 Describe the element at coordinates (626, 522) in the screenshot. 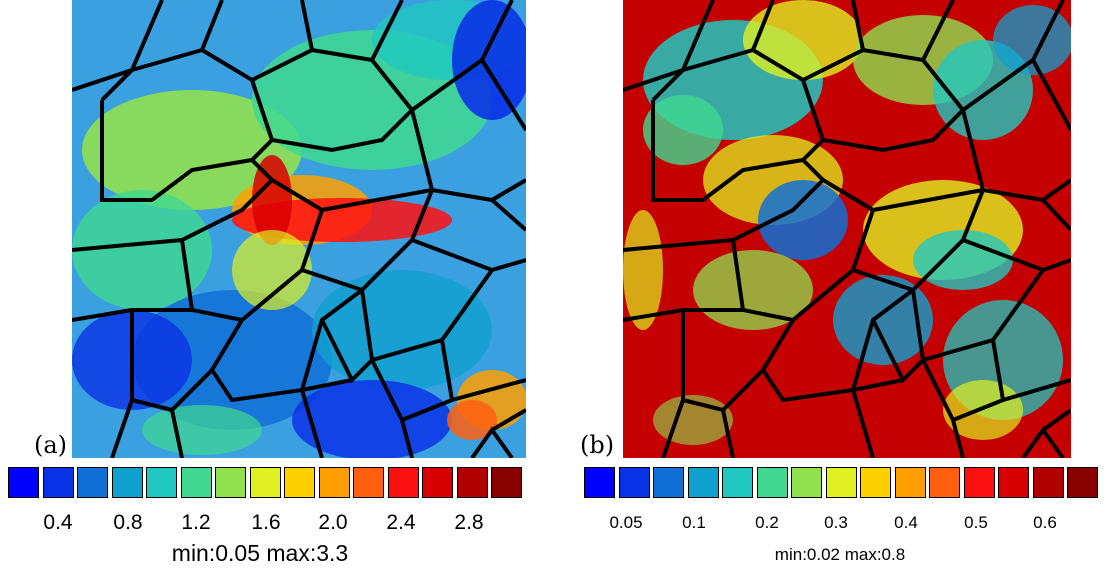

I see `colorbar-b-tick: 0.05` at that location.